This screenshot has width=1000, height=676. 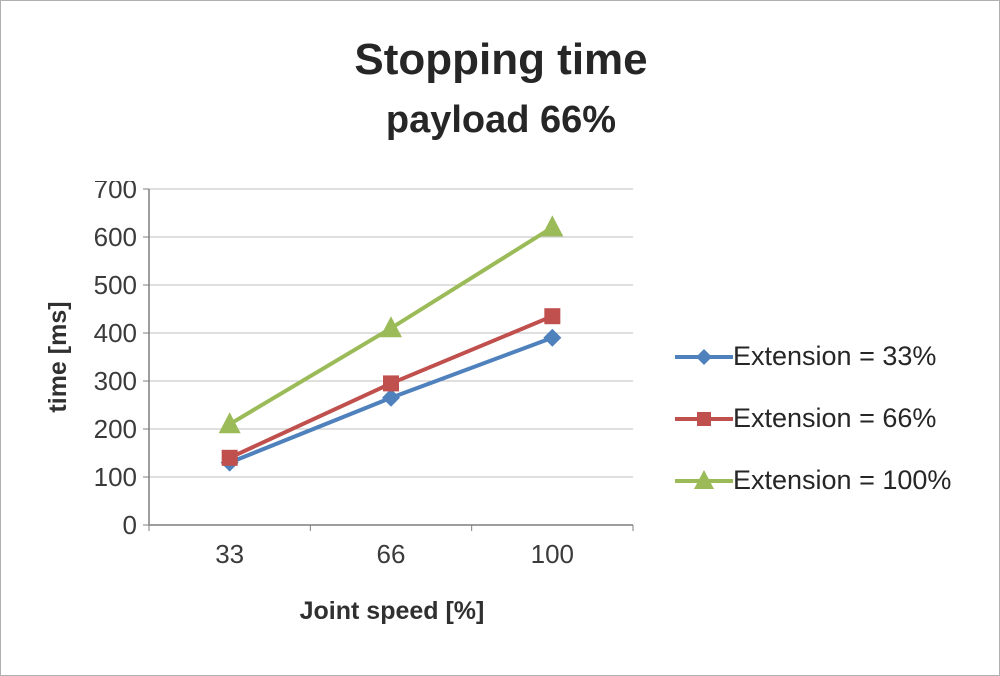 What do you see at coordinates (704, 356) in the screenshot?
I see `legend-swatch-diamond` at bounding box center [704, 356].